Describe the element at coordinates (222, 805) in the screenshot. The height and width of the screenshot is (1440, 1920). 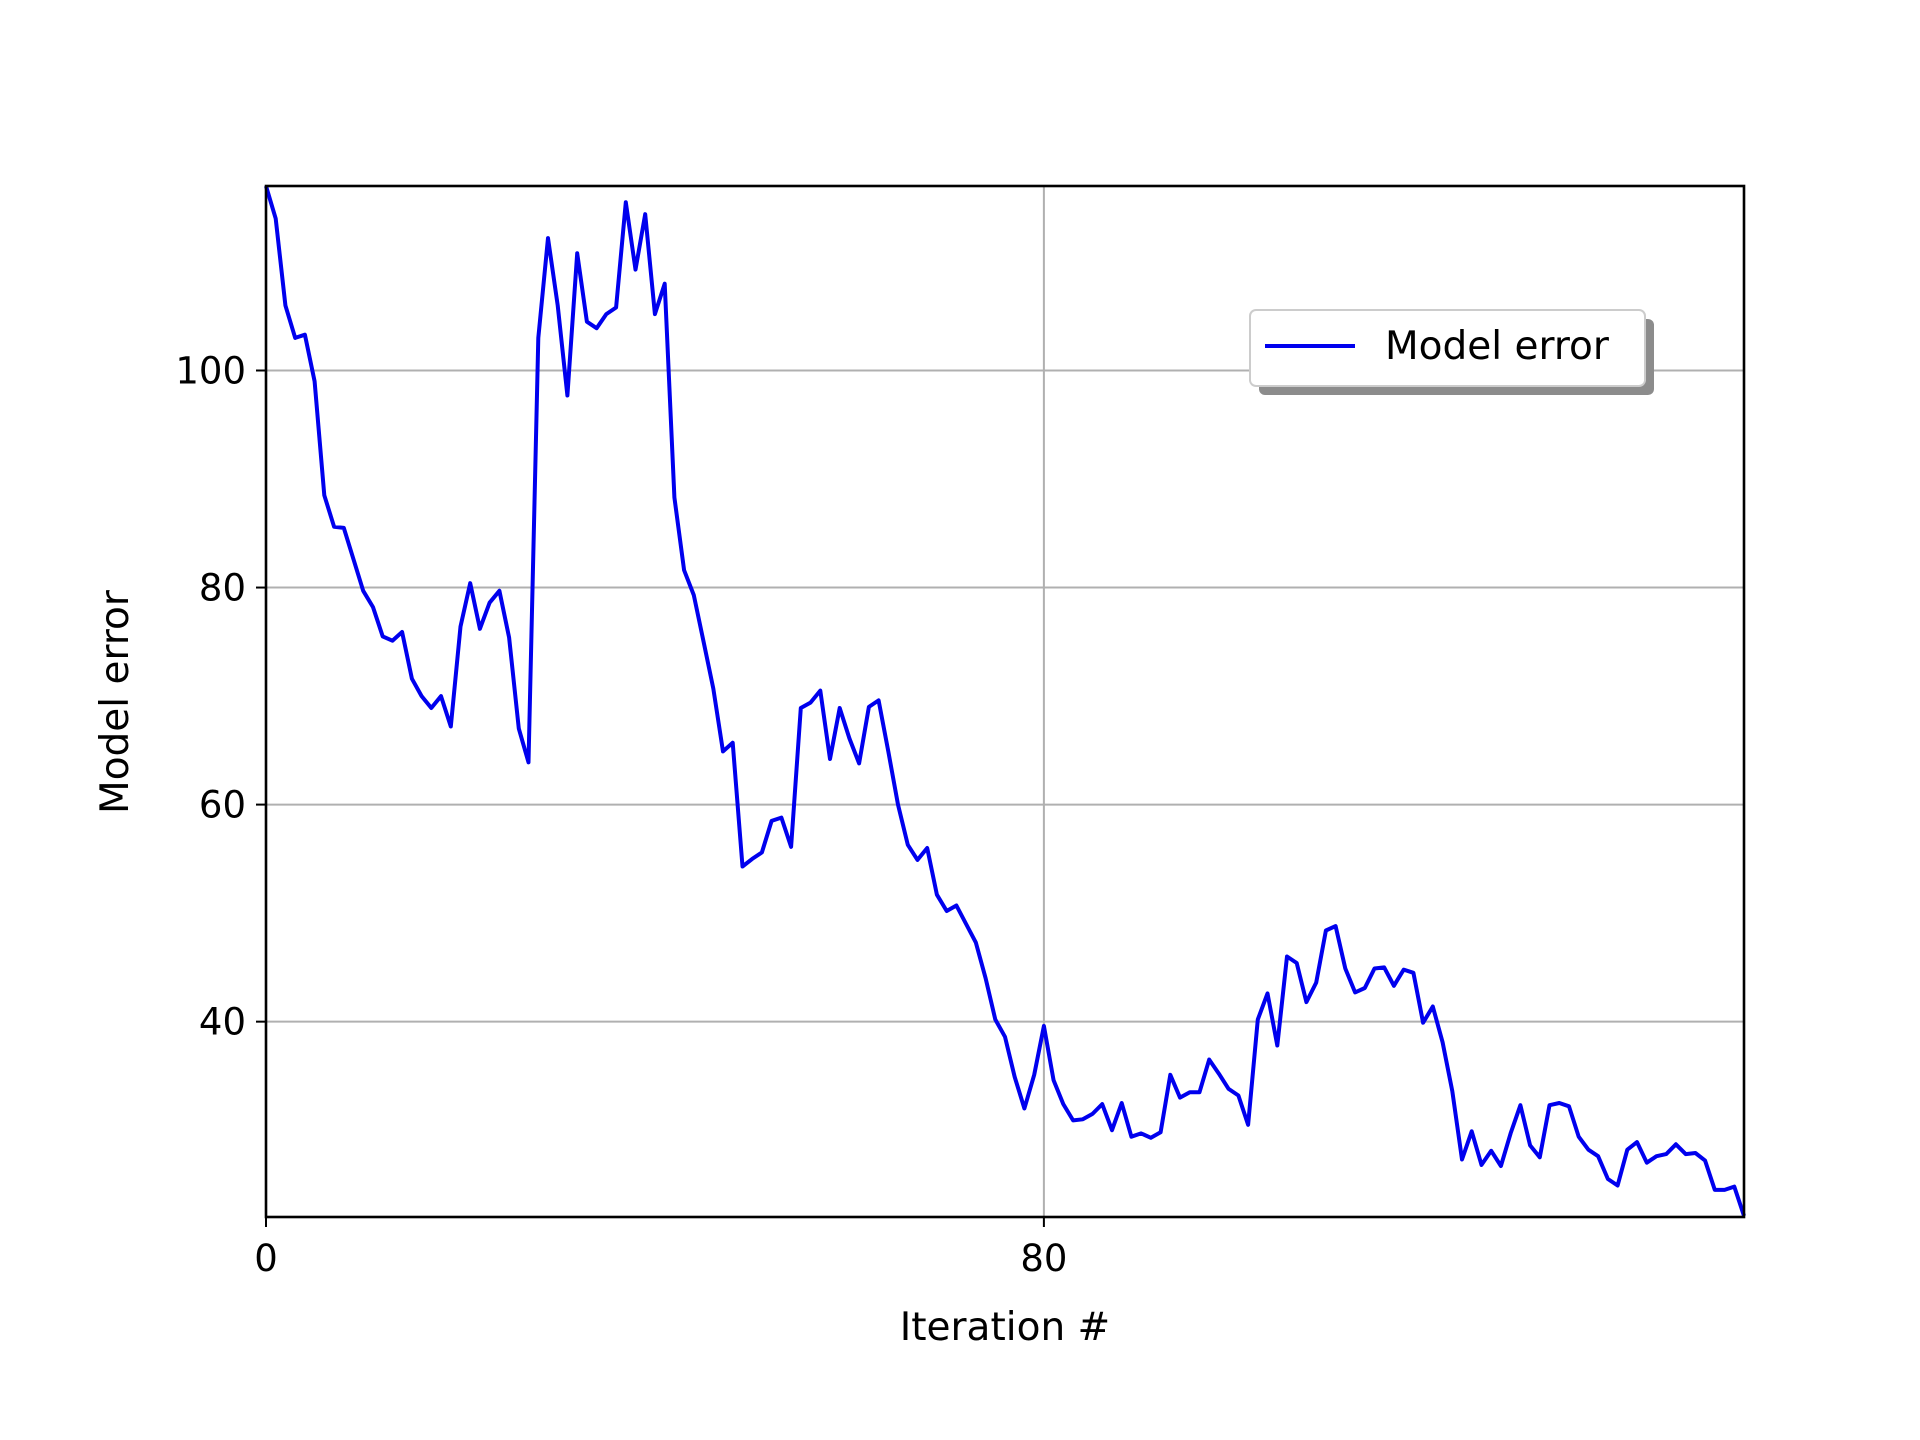
I see `y-tick-label: 60` at that location.